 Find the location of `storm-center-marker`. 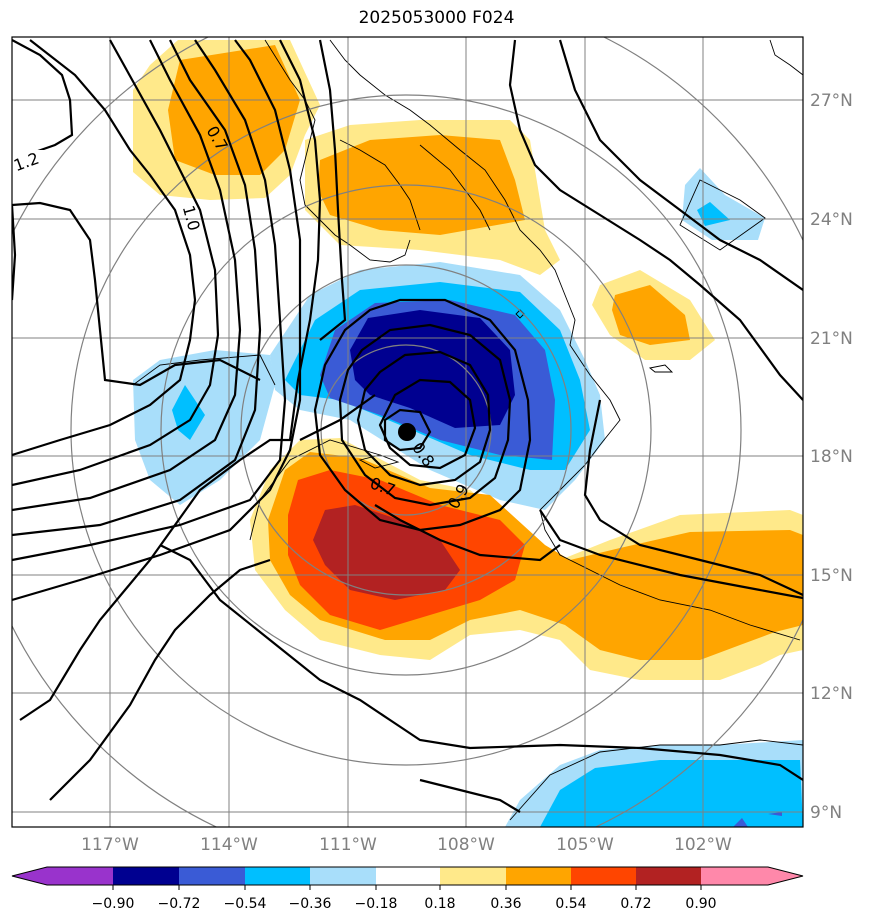

storm-center-marker is located at coordinates (407, 432).